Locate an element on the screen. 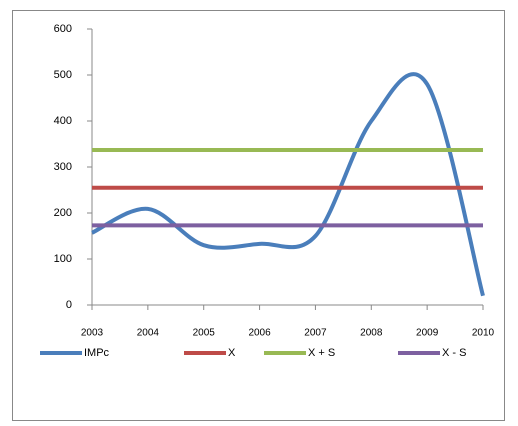  x-tick-label: 2006 is located at coordinates (259, 333).